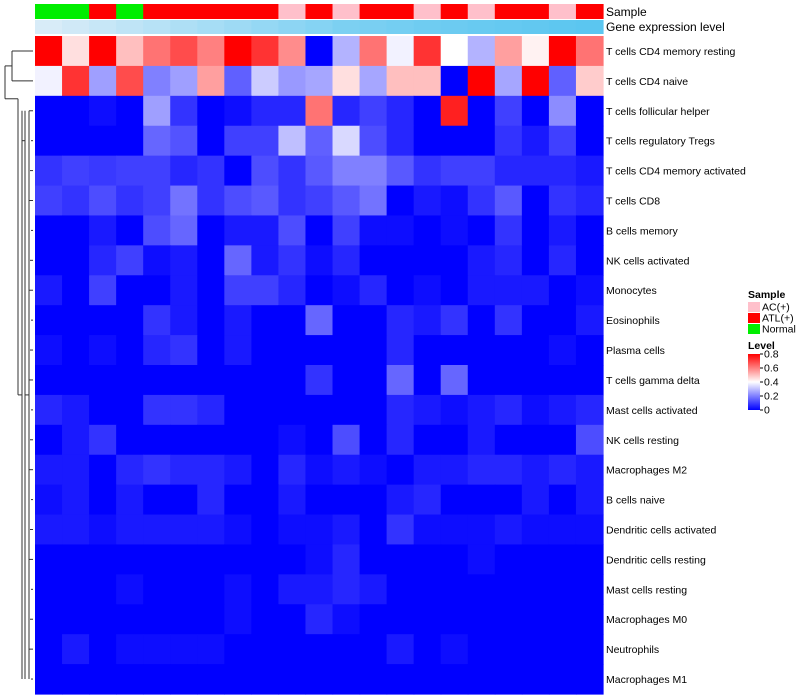 Image resolution: width=800 pixels, height=700 pixels. Describe the element at coordinates (754, 329) in the screenshot. I see `legend-swatch` at that location.